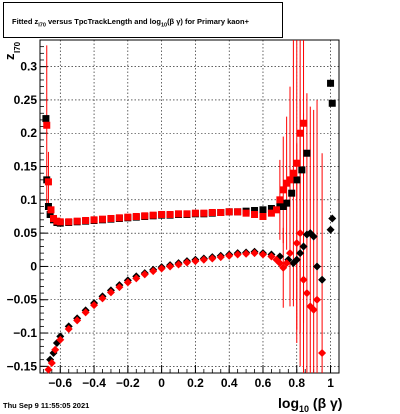 This screenshot has width=400, height=414. I want to click on x-tick-label: 0.2, so click(195, 383).